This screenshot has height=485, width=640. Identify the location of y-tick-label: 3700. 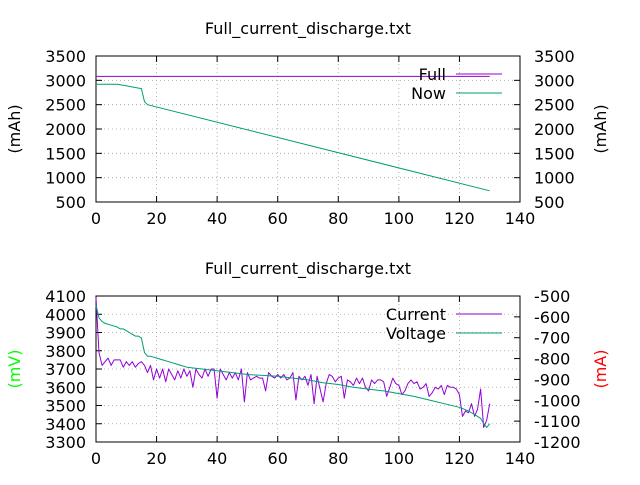
(65, 369).